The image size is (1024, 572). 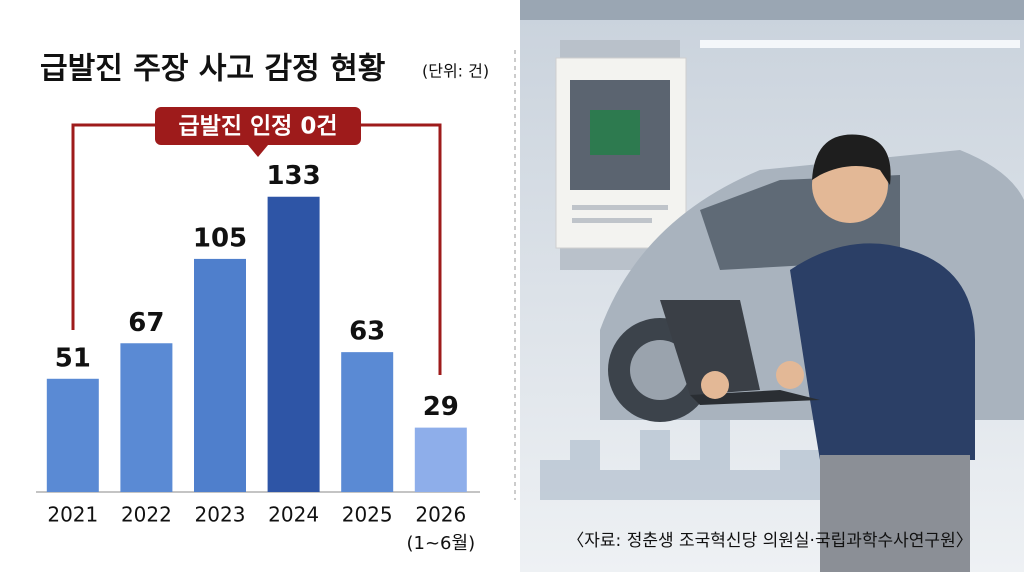 I want to click on chart-title: 급발진 주장 사고 감정 현황, so click(x=212, y=69).